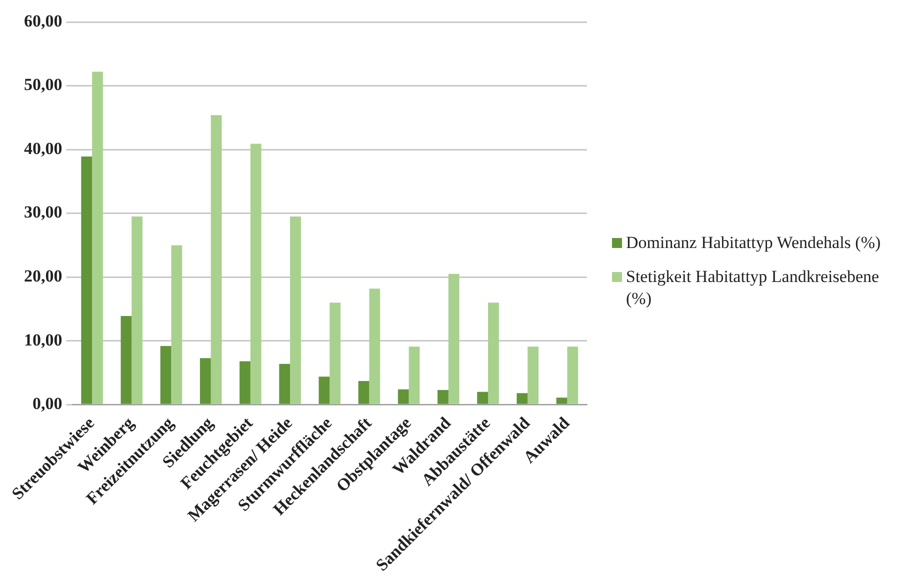  I want to click on y-tick-label: 60,00, so click(43, 20).